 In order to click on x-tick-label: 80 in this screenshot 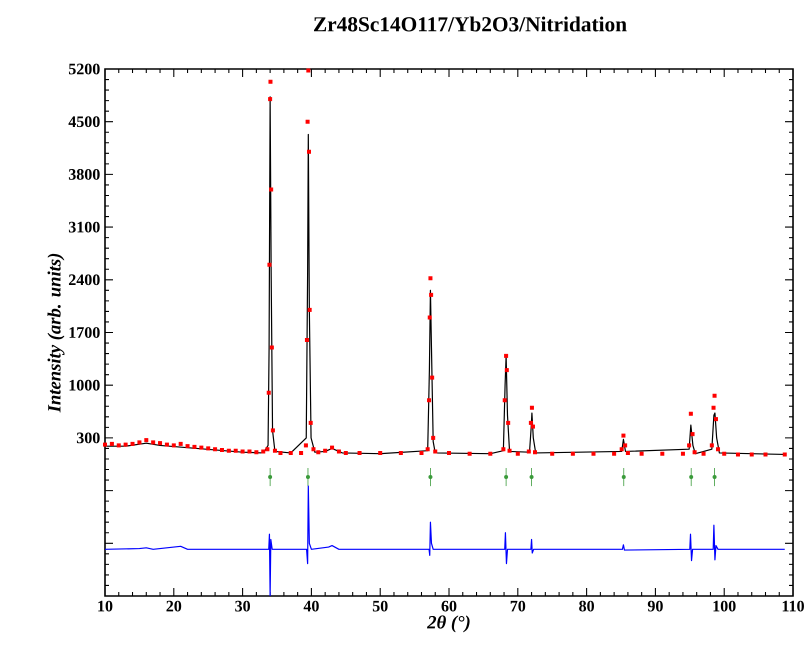, I will do `click(586, 606)`.